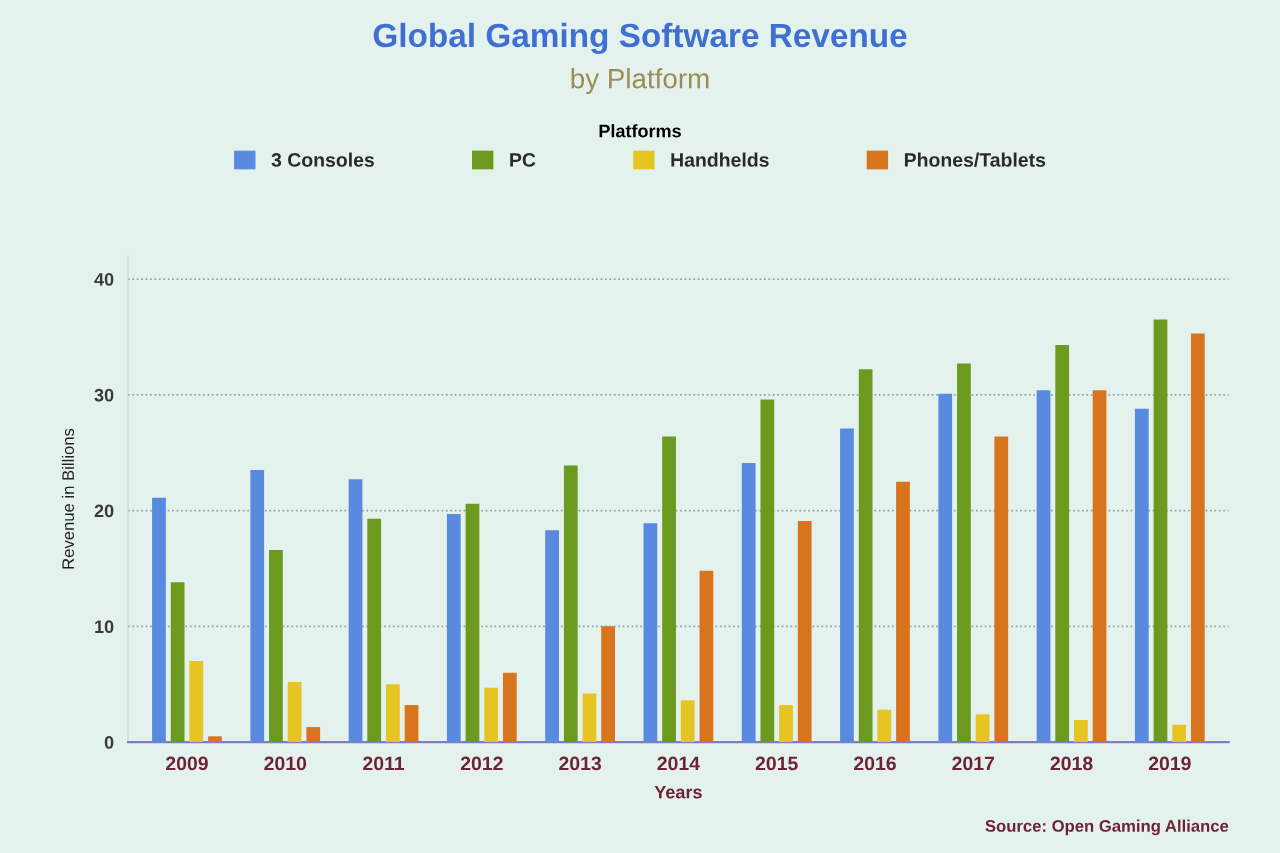  I want to click on x-tick-label: 2009, so click(187, 763).